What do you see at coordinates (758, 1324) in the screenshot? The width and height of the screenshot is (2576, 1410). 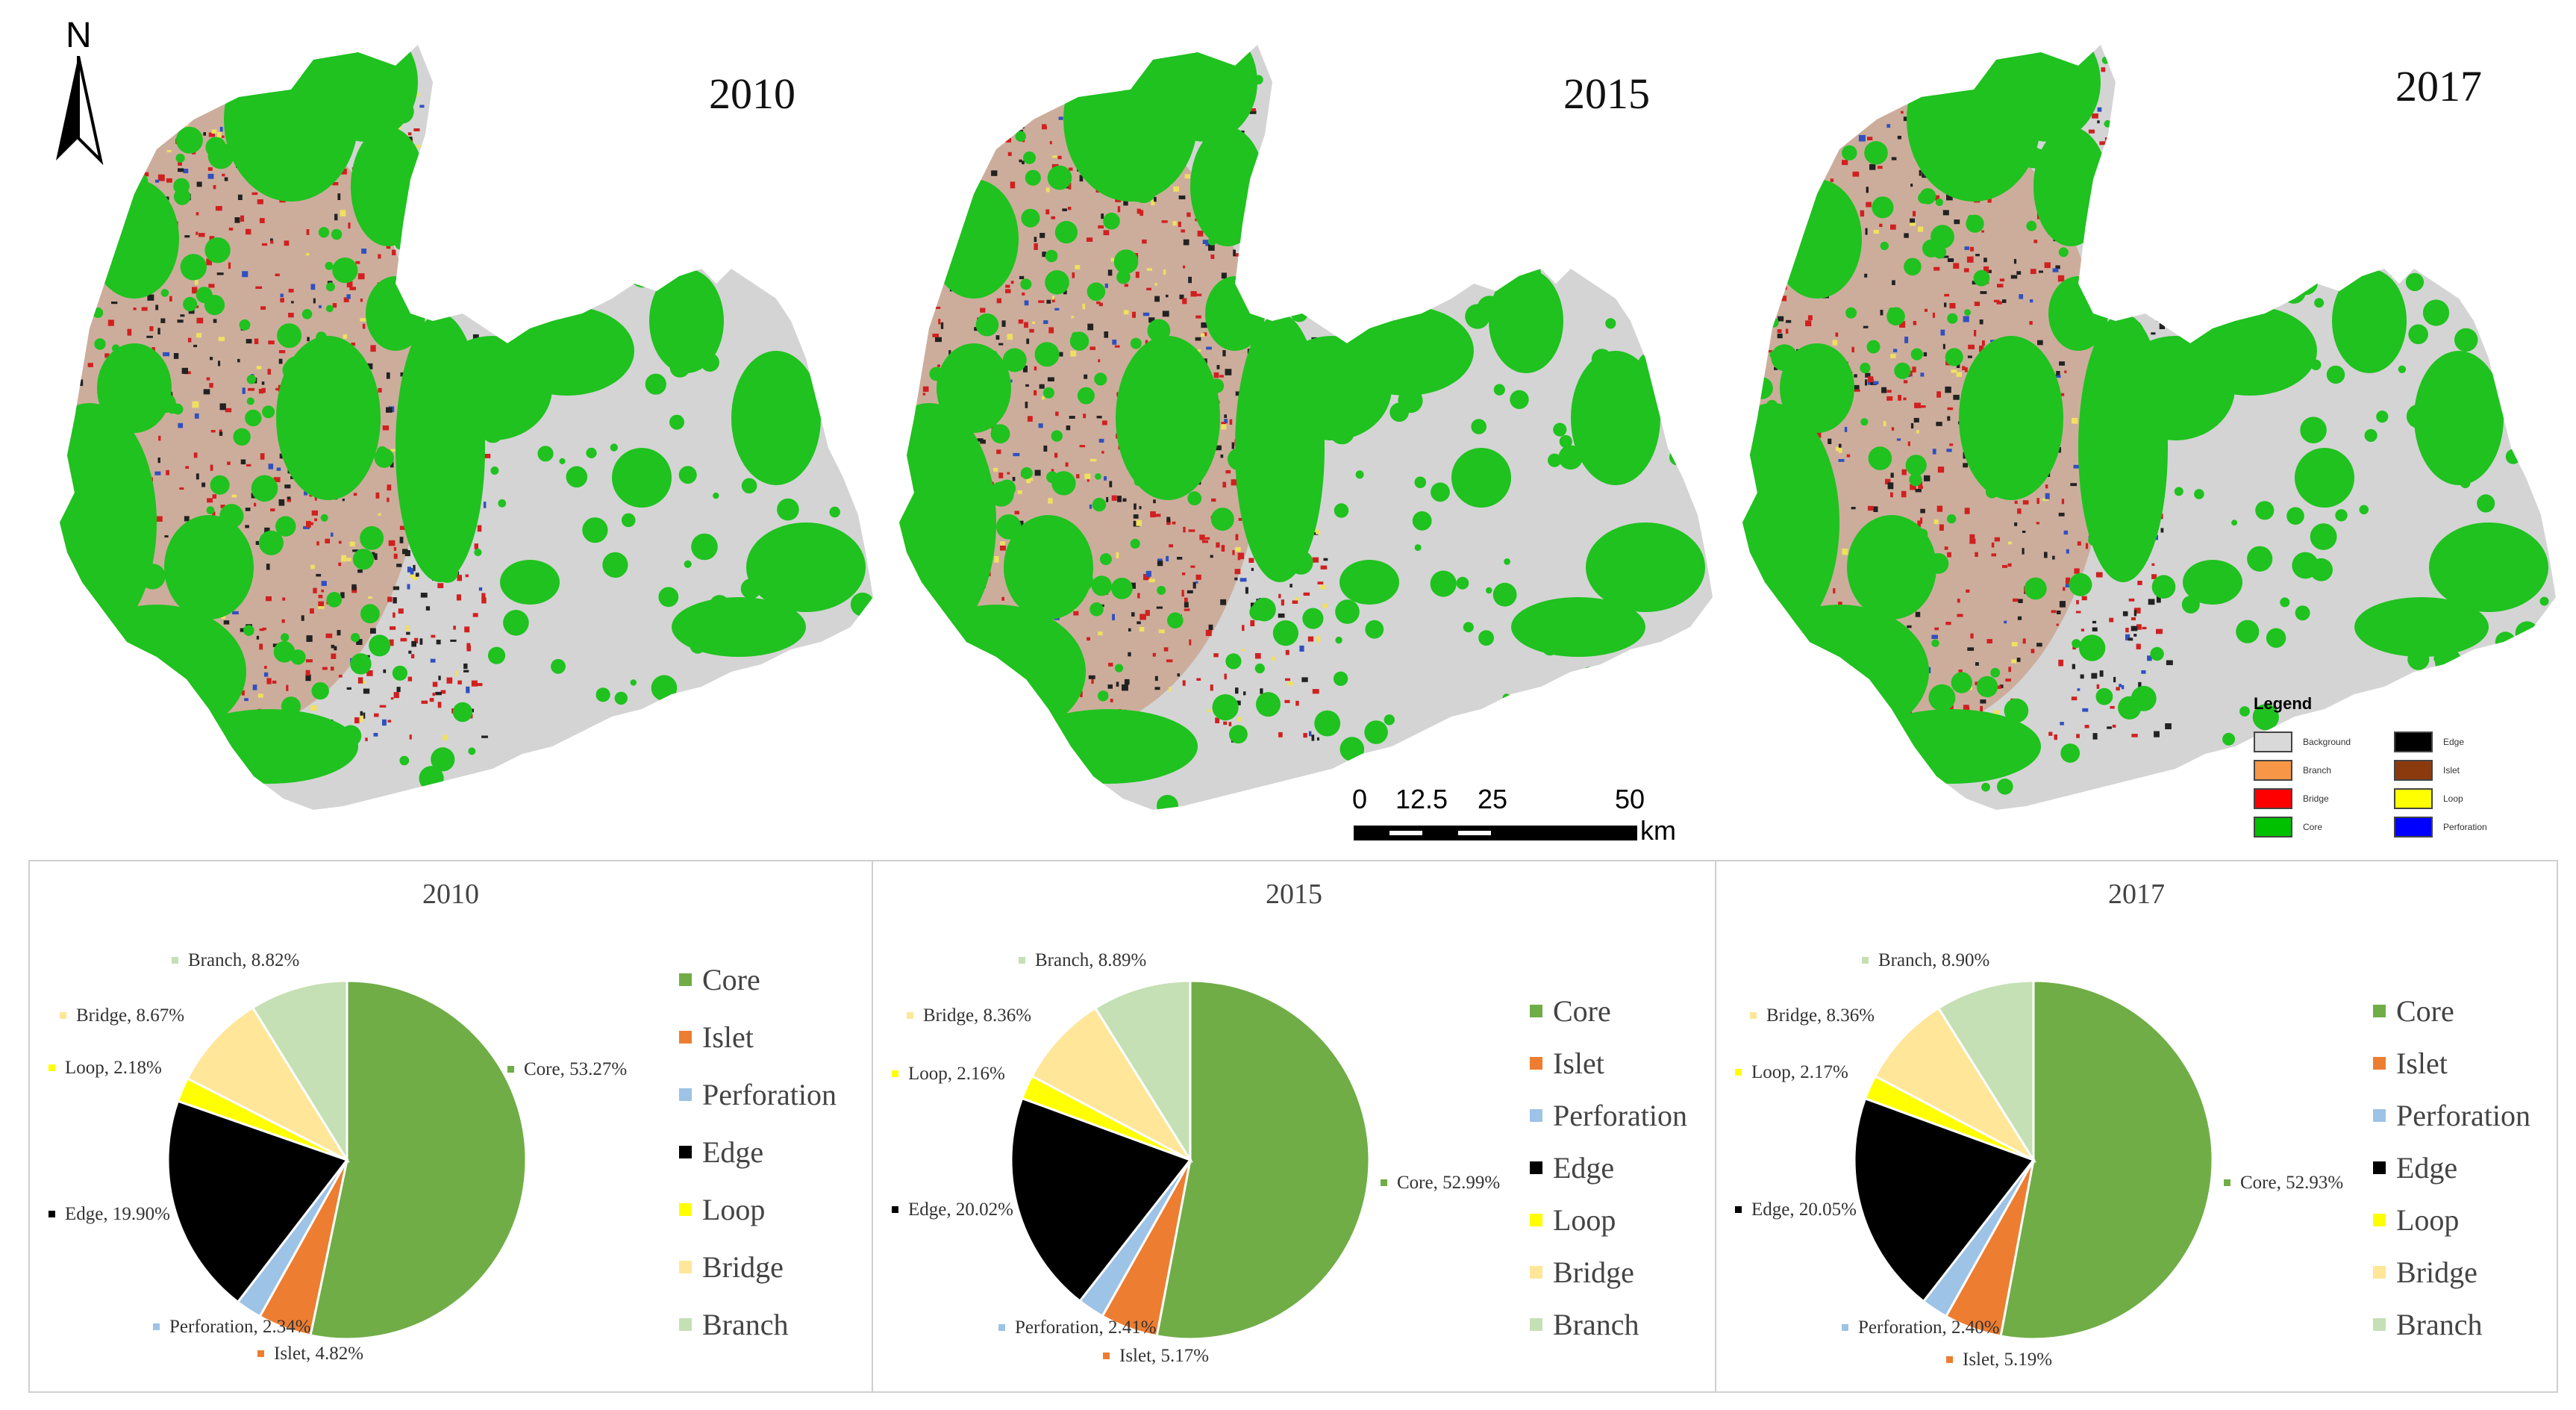 I see `pie-legend-item-branch: Branch` at bounding box center [758, 1324].